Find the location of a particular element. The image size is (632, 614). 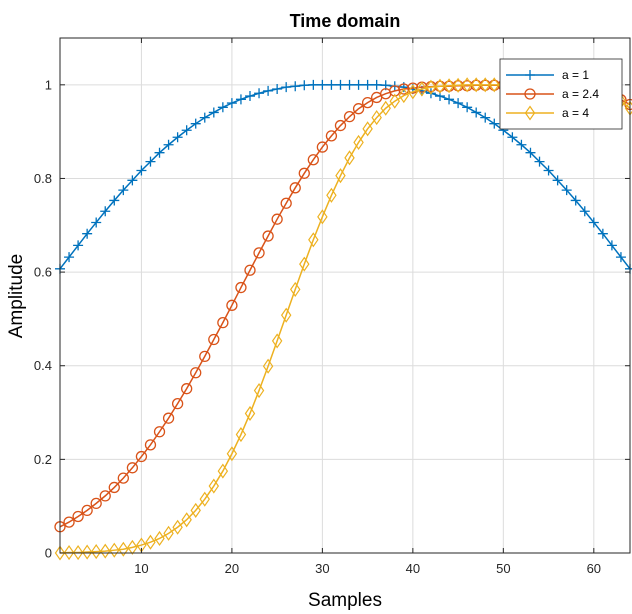

y-tick-label: 0.6 is located at coordinates (43, 272).